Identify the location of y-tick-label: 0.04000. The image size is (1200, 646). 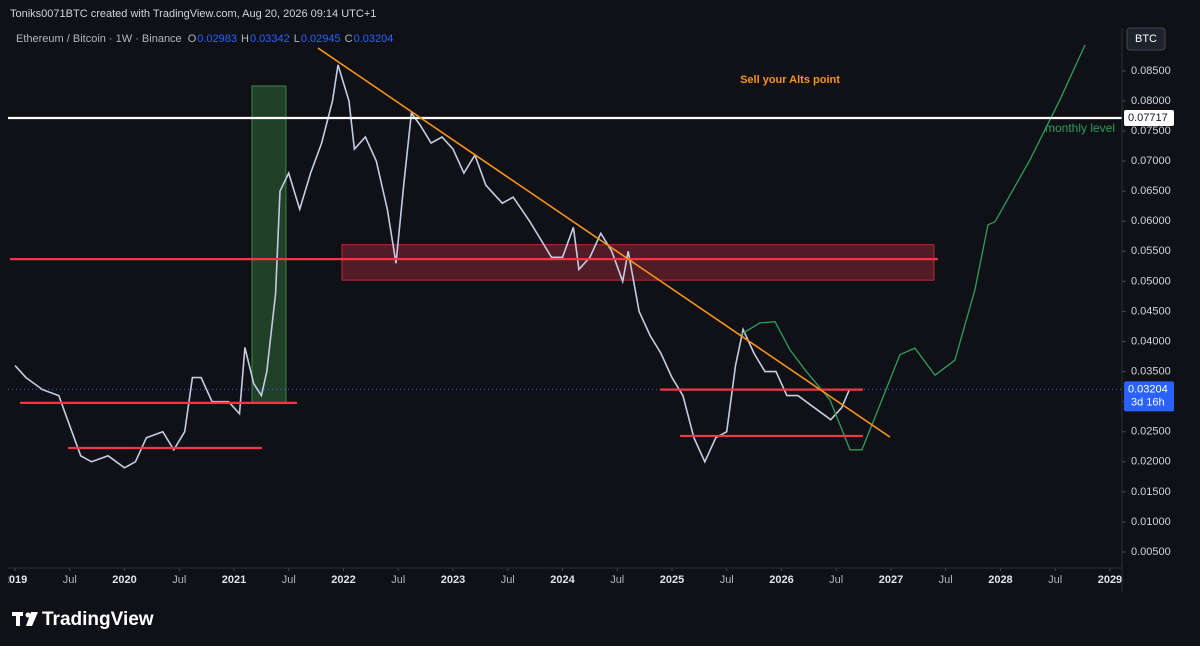
(1151, 341).